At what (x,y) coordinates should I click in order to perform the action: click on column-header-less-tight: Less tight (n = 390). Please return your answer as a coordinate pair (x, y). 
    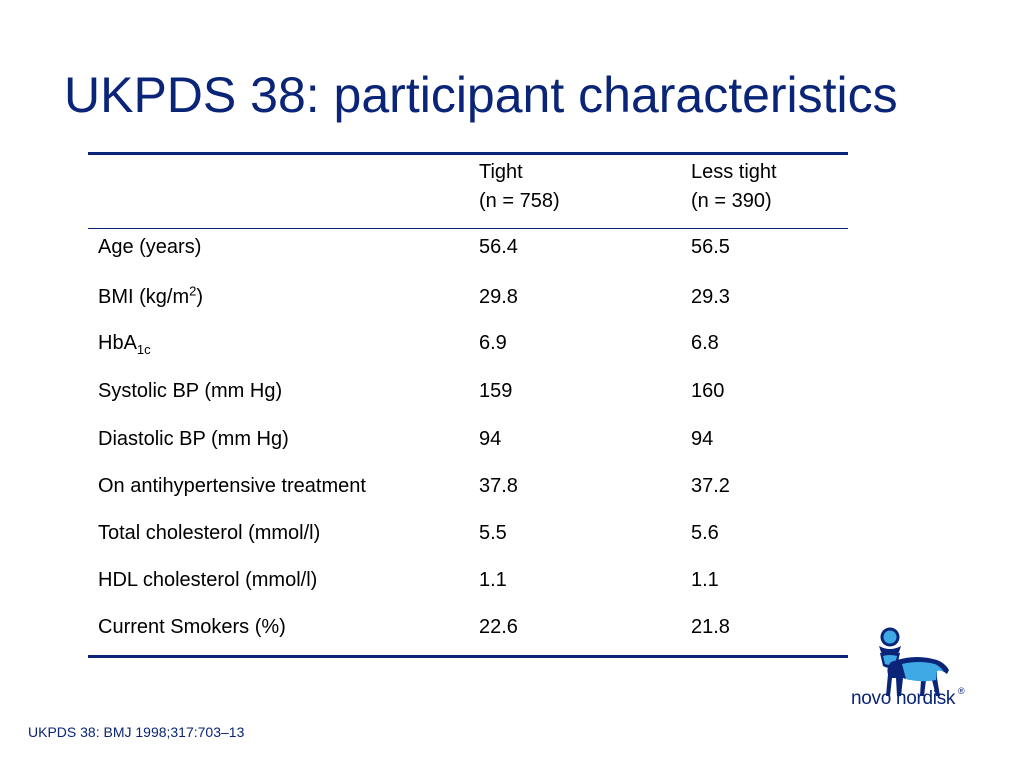
    Looking at the image, I should click on (734, 187).